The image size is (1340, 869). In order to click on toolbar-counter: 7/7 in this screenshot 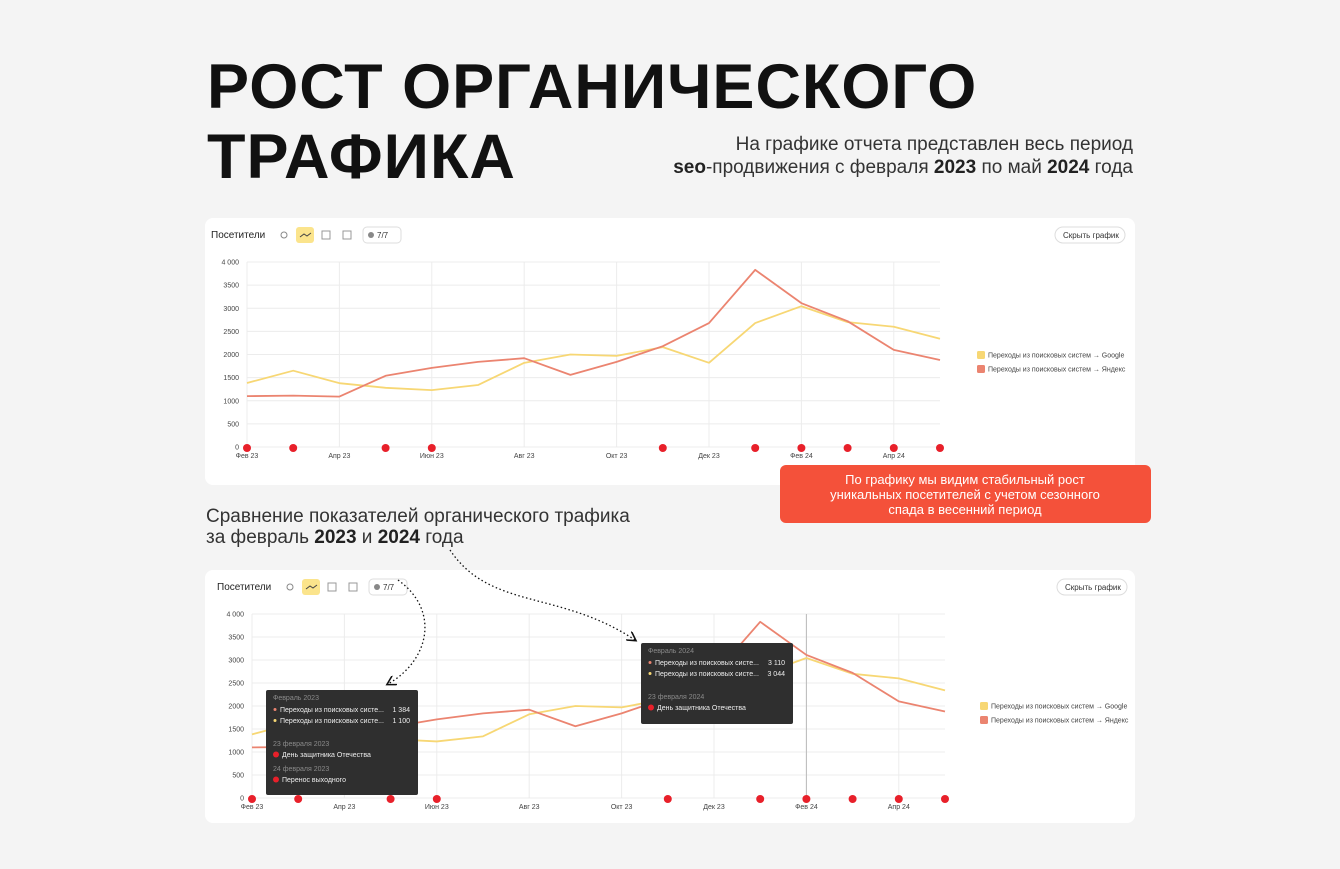, I will do `click(383, 235)`.